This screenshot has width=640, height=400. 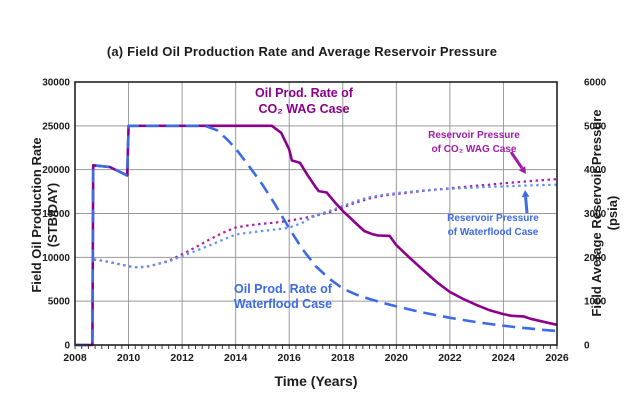 What do you see at coordinates (595, 258) in the screenshot?
I see `right-axis-tick-label: 2000` at bounding box center [595, 258].